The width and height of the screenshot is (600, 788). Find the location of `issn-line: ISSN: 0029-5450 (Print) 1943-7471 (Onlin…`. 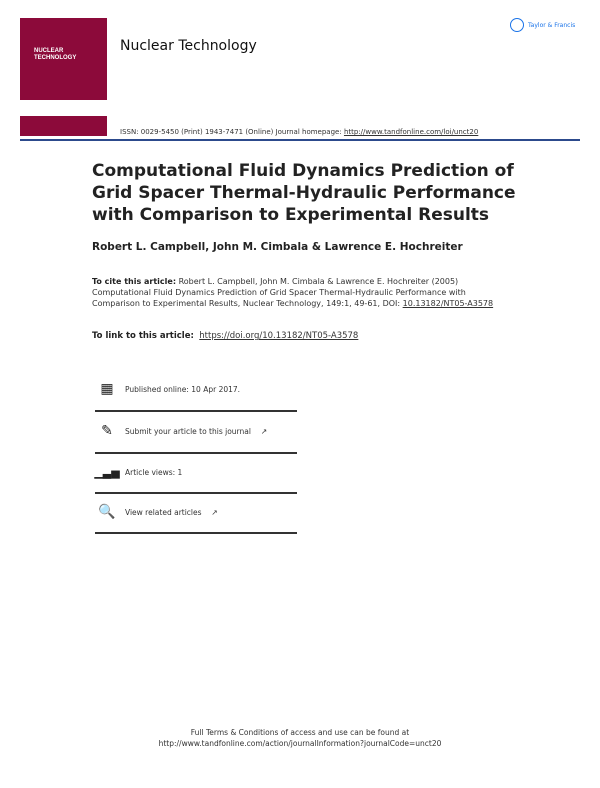

issn-line: ISSN: 0029-5450 (Print) 1943-7471 (Onlin… is located at coordinates (299, 132).